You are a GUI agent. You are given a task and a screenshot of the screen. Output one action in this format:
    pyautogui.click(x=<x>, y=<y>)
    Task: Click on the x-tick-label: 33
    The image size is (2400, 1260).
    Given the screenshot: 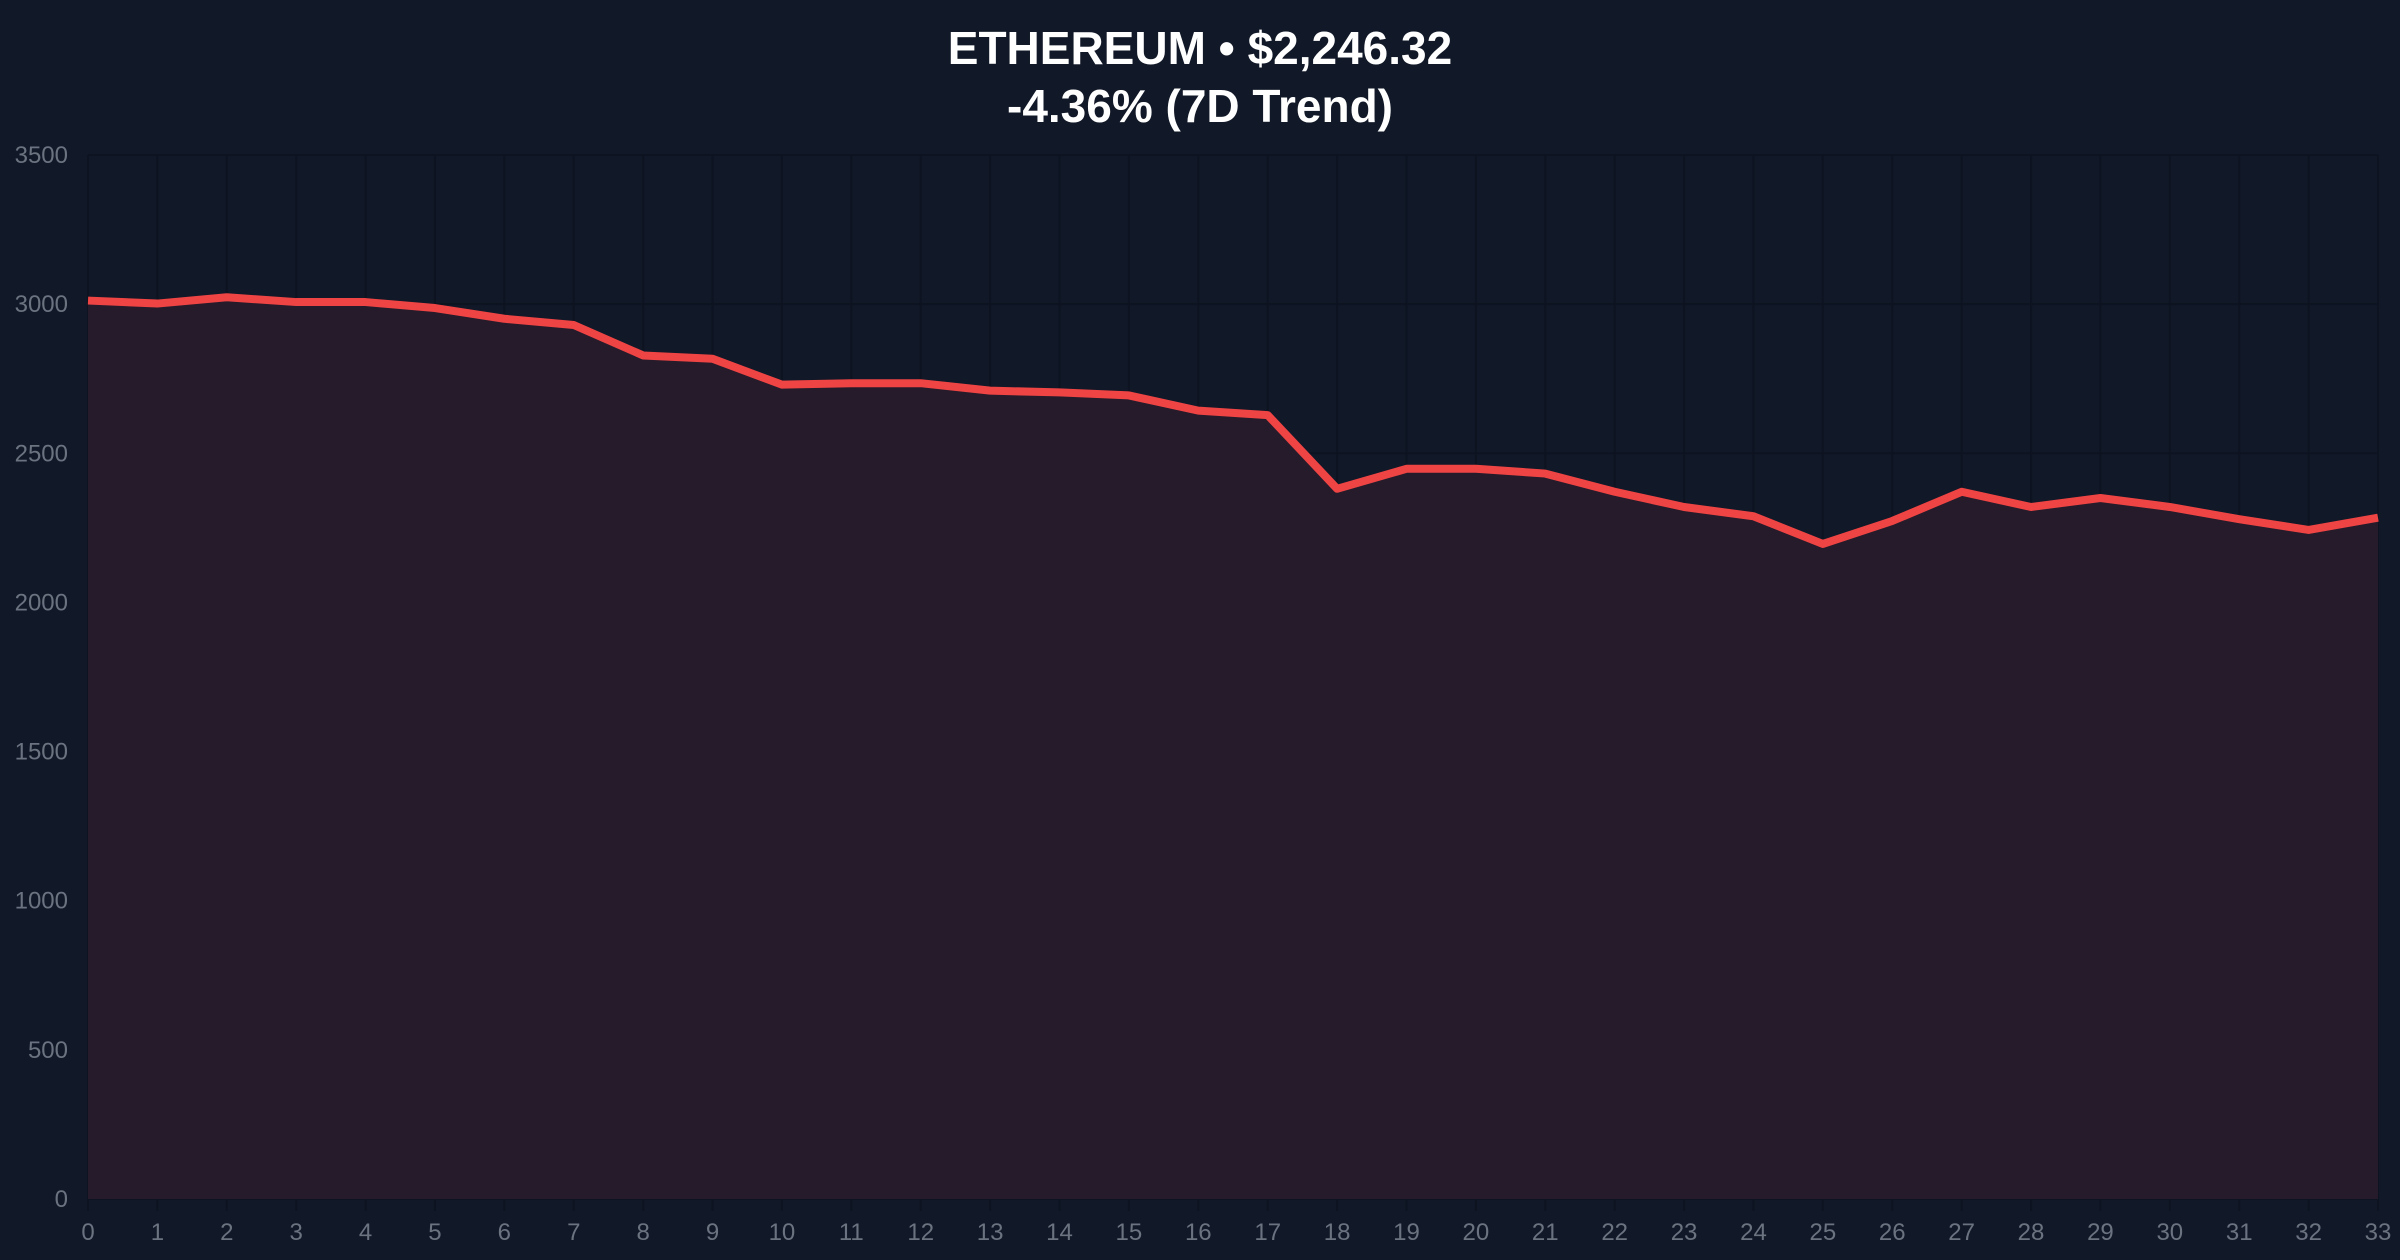 What is the action you would take?
    pyautogui.click(x=2378, y=1232)
    